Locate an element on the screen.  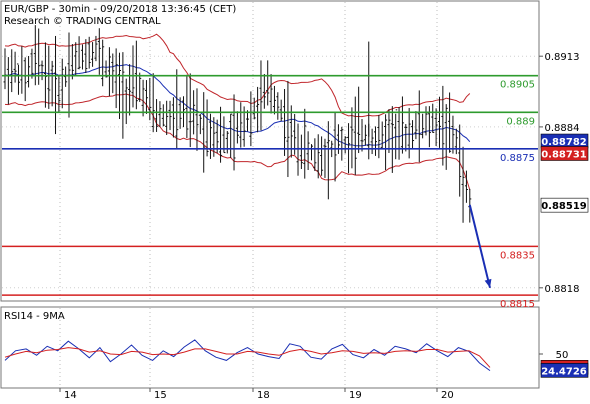
level-label: 0.889 is located at coordinates (520, 121).